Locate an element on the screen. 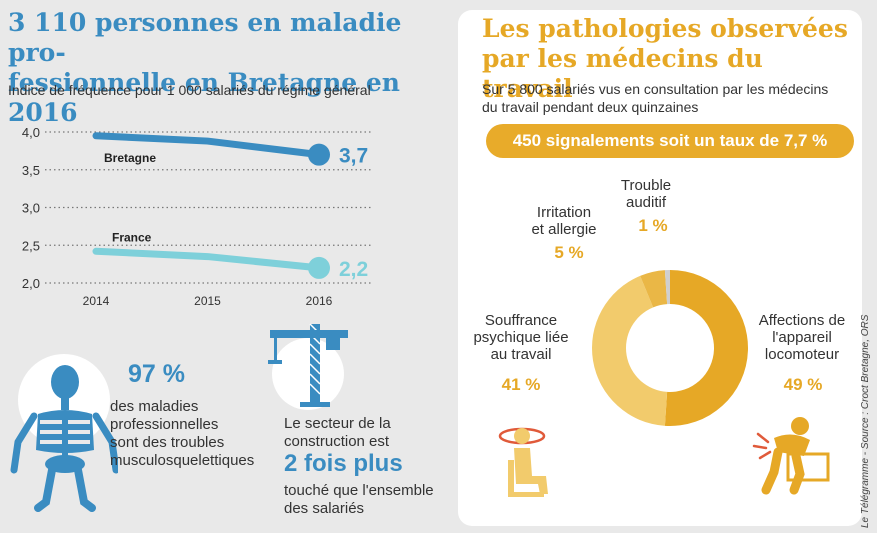  donut-chart is located at coordinates (670, 348).